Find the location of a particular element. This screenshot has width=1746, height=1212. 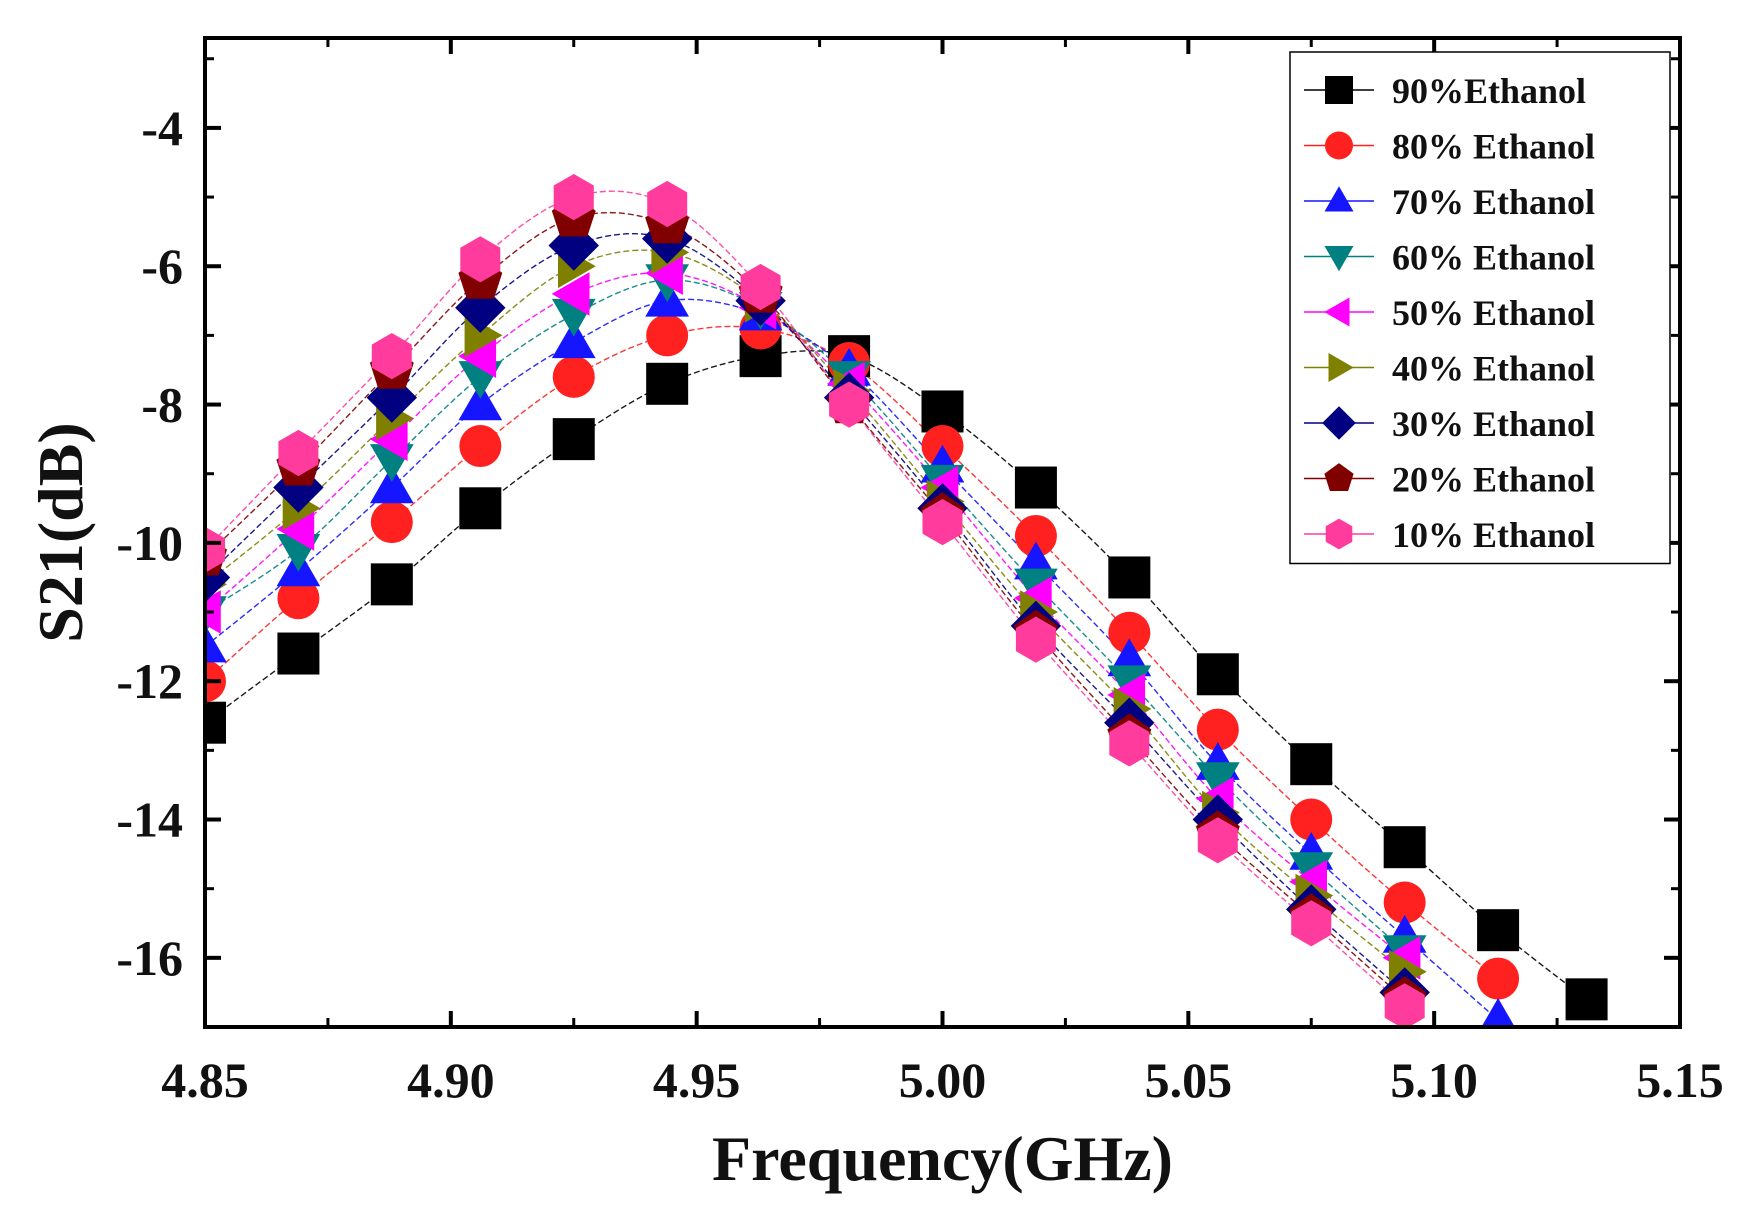

x-tick-label: 5.00 is located at coordinates (943, 1080).